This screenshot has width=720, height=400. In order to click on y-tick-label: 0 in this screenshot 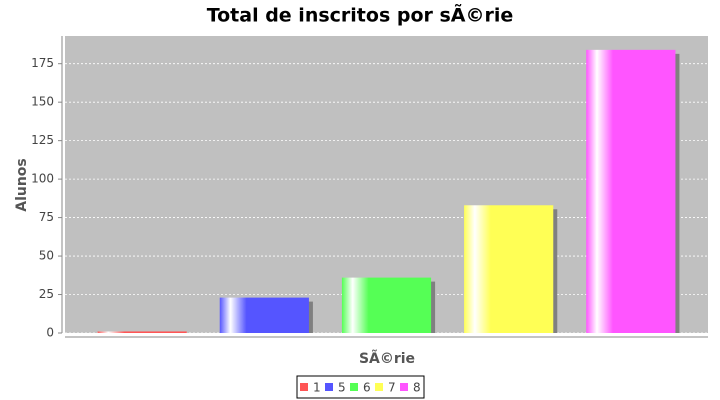, I will do `click(50, 333)`.